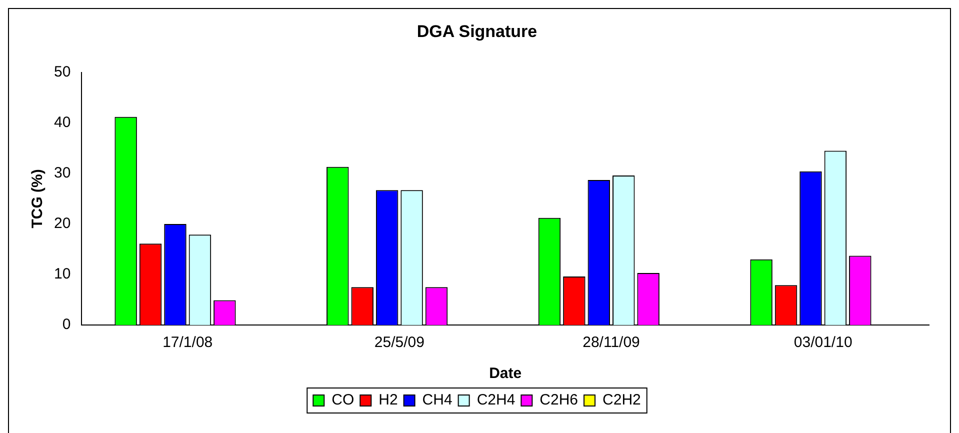  What do you see at coordinates (823, 343) in the screenshot?
I see `x-tick-label: 03/01/10` at bounding box center [823, 343].